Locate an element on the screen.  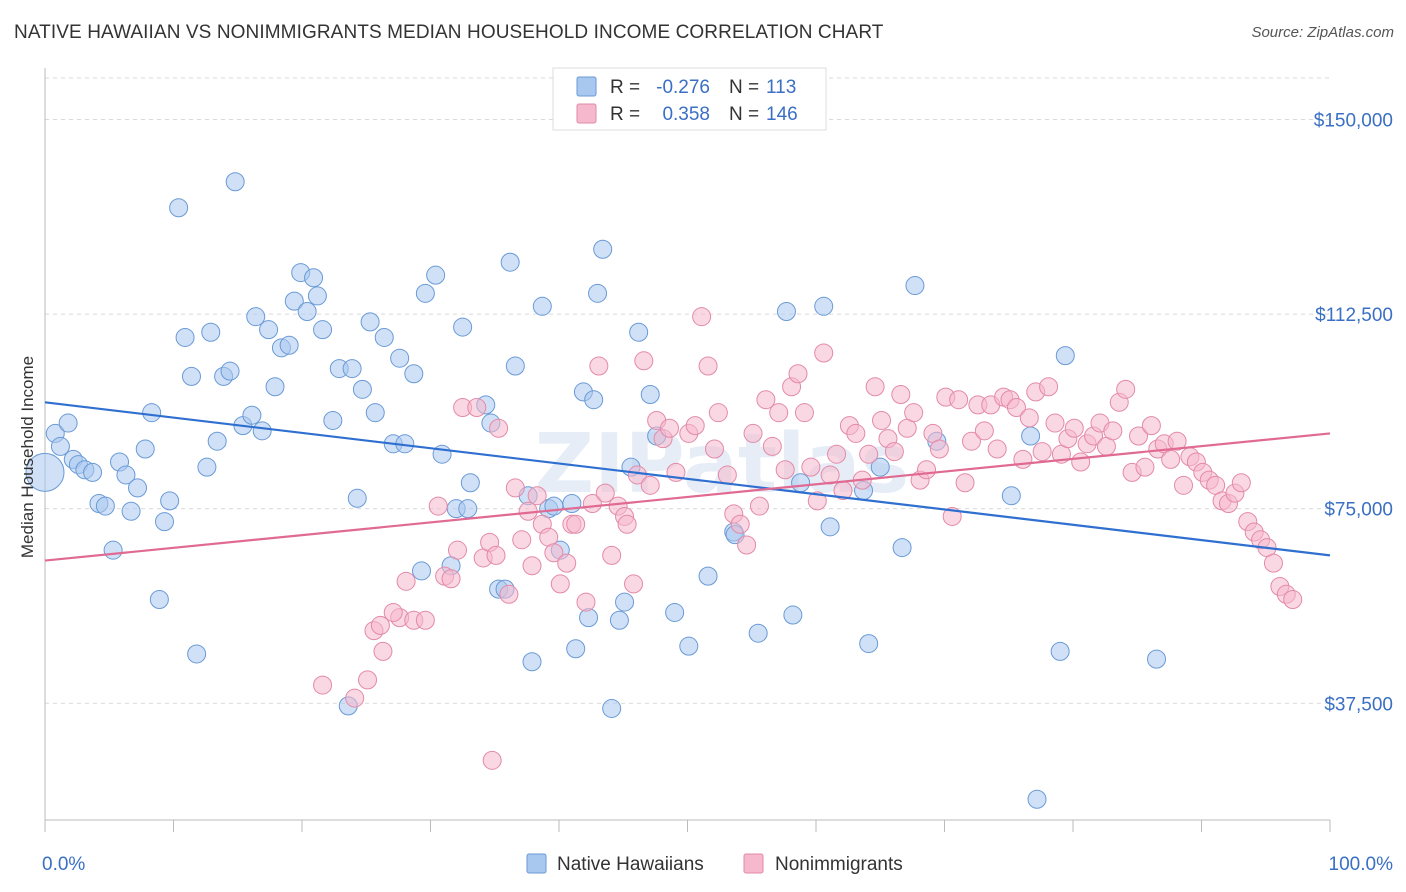
y-tick-labels: $37,500 $75,000 $112,500 $150,000 is located at coordinates (1353, 413).